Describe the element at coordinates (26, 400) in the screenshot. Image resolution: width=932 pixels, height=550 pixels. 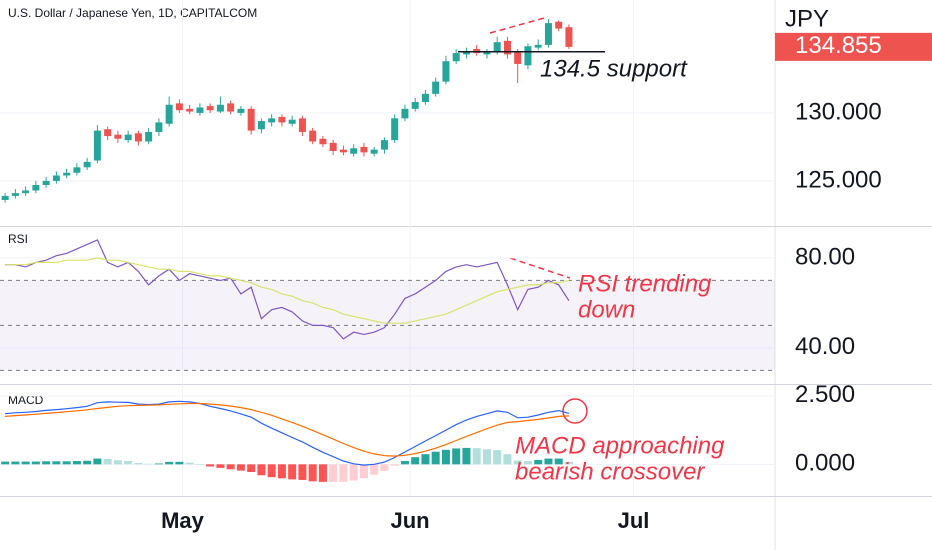
I see `pane-title: MACD` at that location.